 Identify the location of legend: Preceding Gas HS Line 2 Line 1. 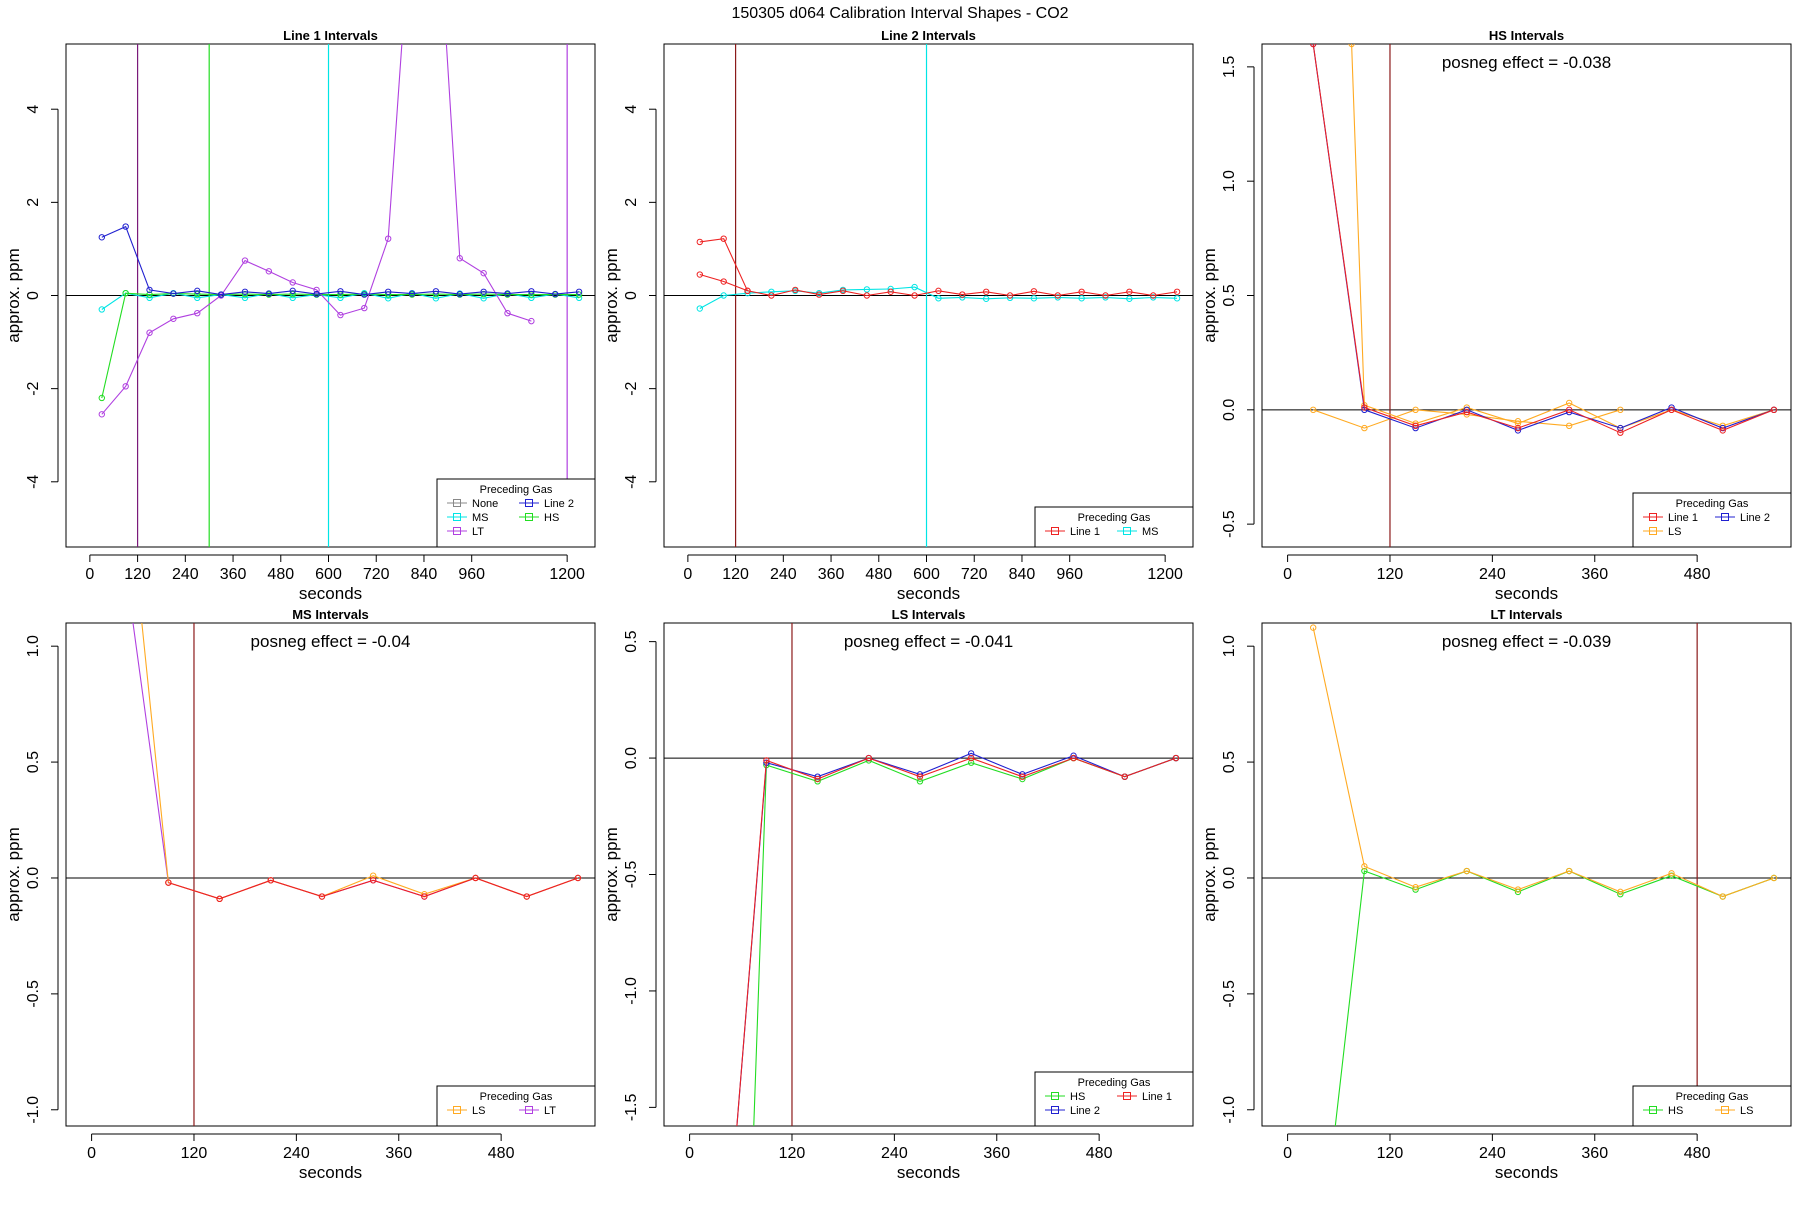
(1114, 1099).